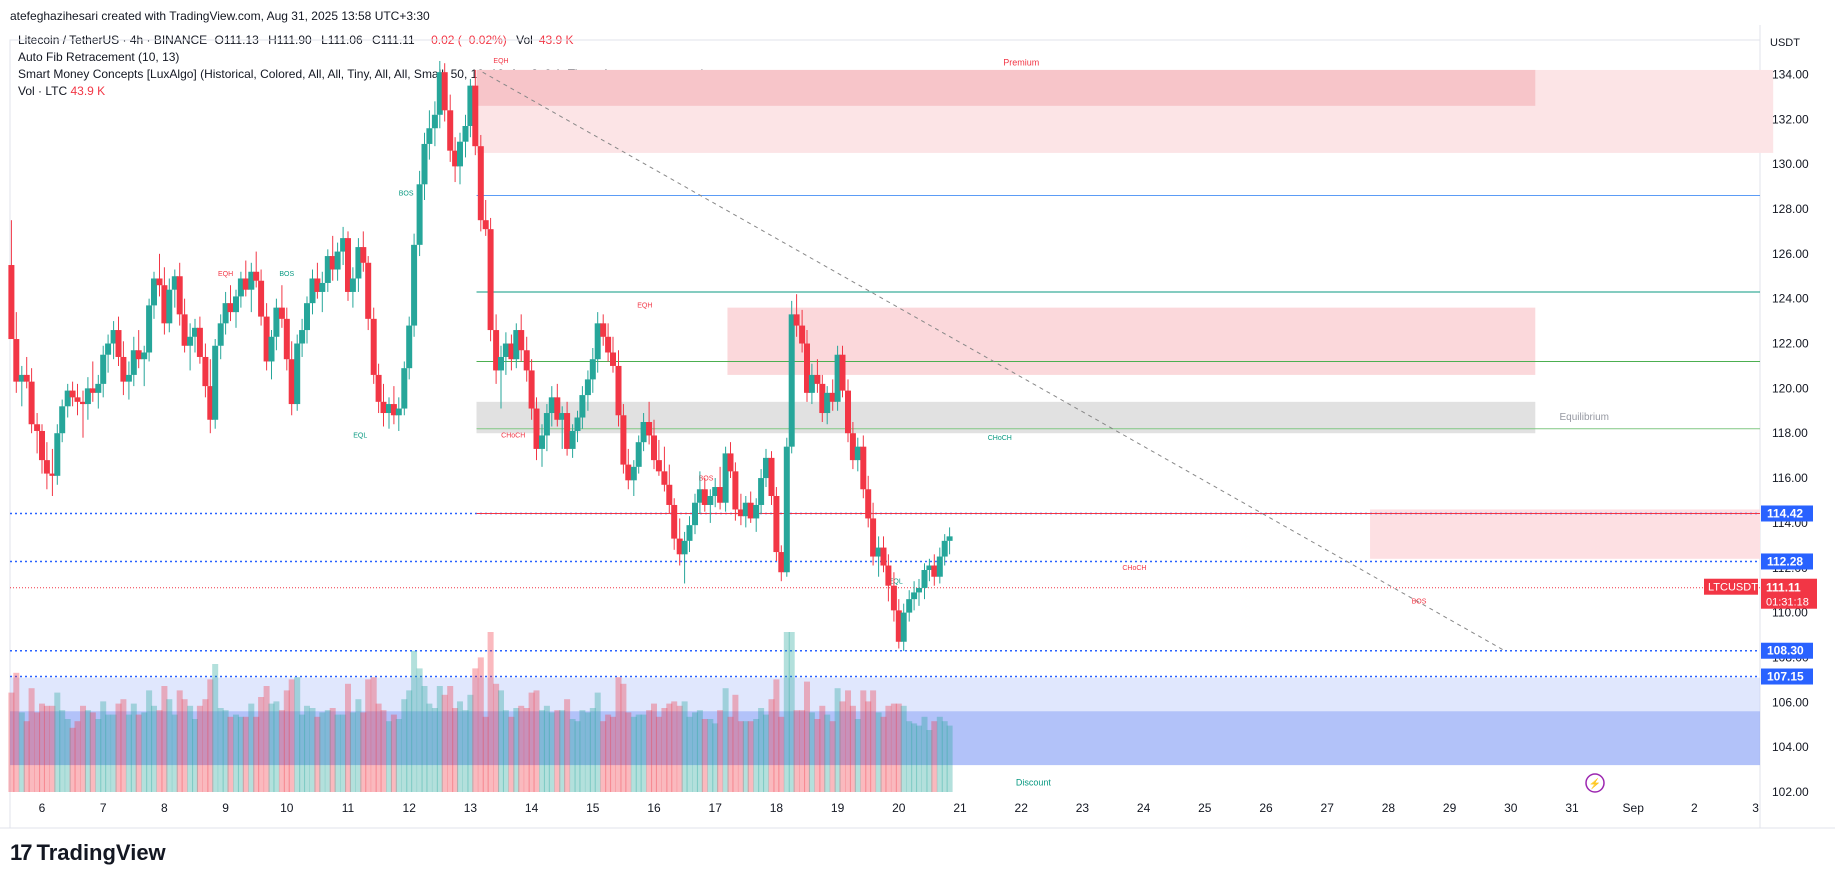  Describe the element at coordinates (1790, 119) in the screenshot. I see `price-tick-label: 132.00` at that location.